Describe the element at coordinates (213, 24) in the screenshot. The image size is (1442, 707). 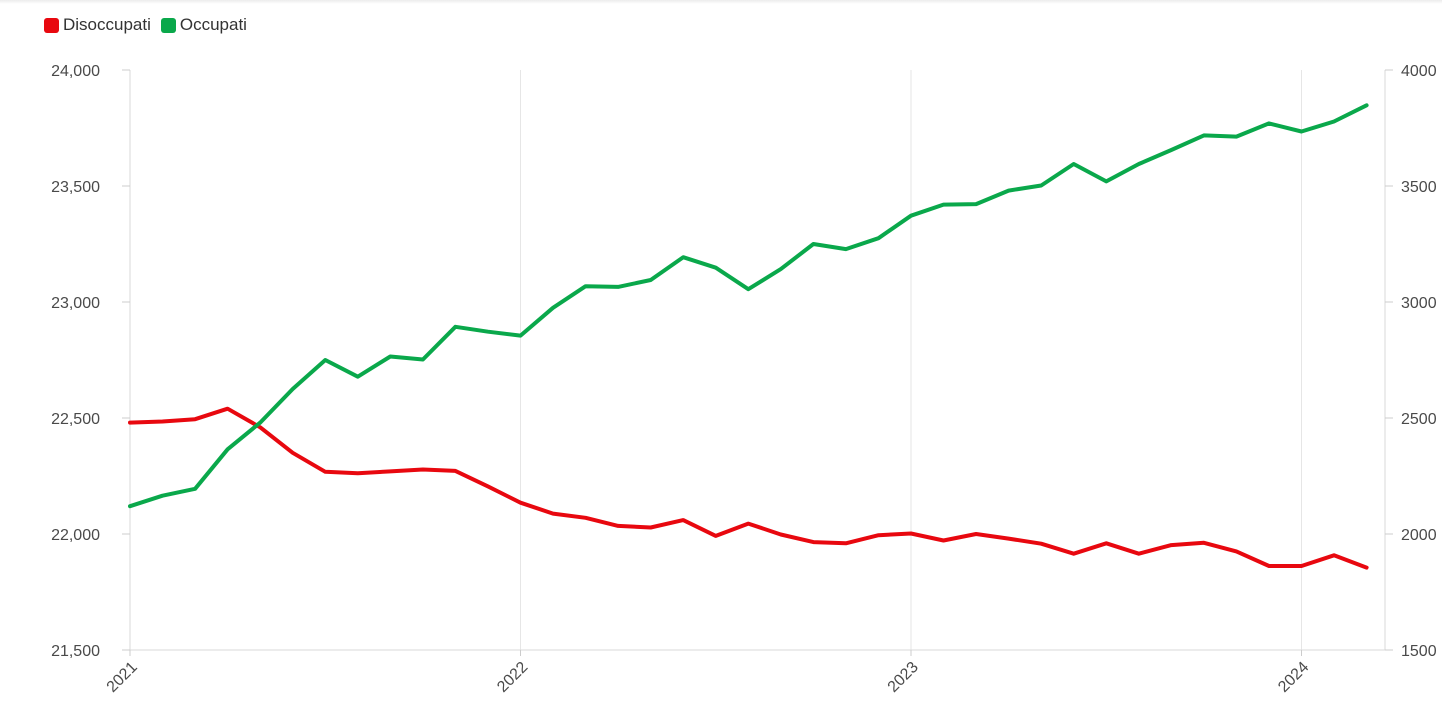
I see `legend-label-occupati: Occupati` at that location.